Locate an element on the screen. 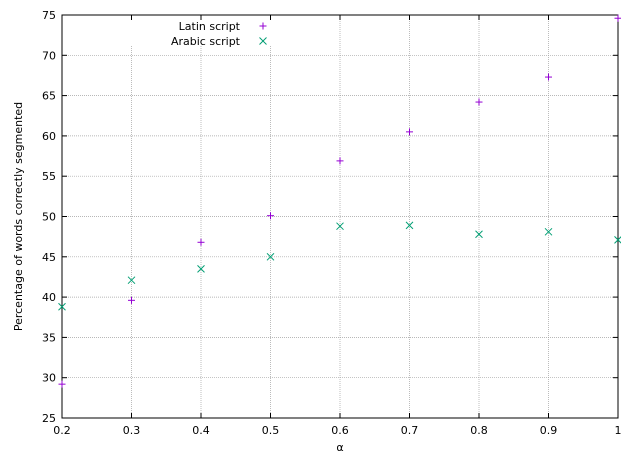  x-tick-label: 0.4 is located at coordinates (201, 430).